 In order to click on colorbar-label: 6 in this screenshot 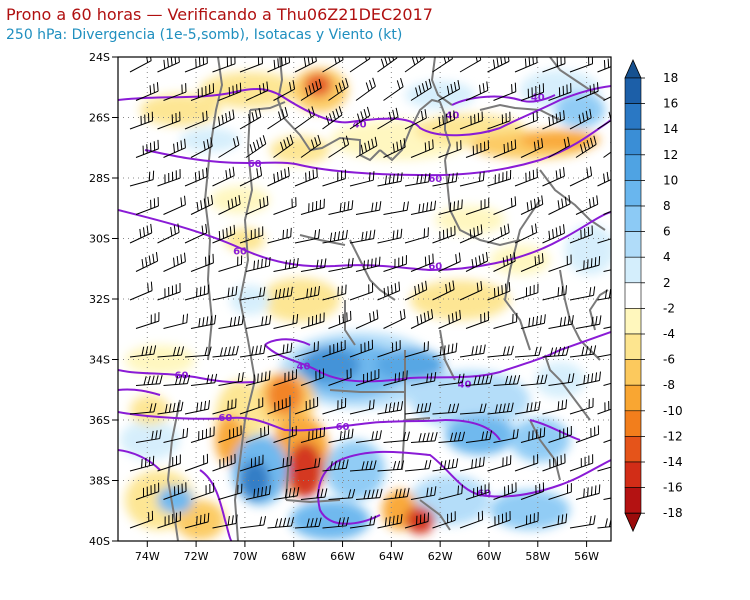, I will do `click(667, 232)`.